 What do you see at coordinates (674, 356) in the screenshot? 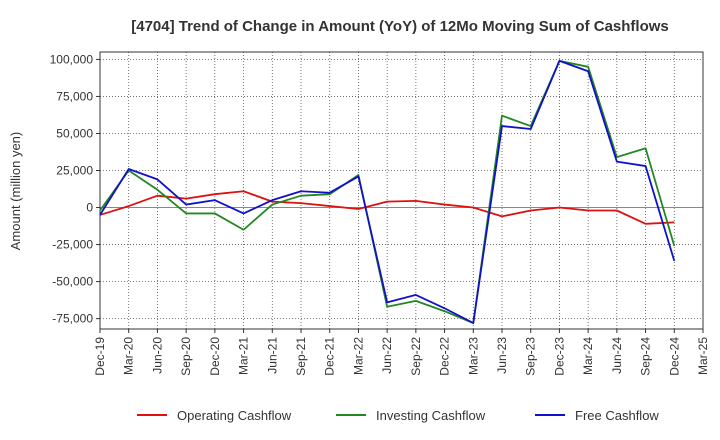
I see `x-tick-label: Dec-24` at bounding box center [674, 356].